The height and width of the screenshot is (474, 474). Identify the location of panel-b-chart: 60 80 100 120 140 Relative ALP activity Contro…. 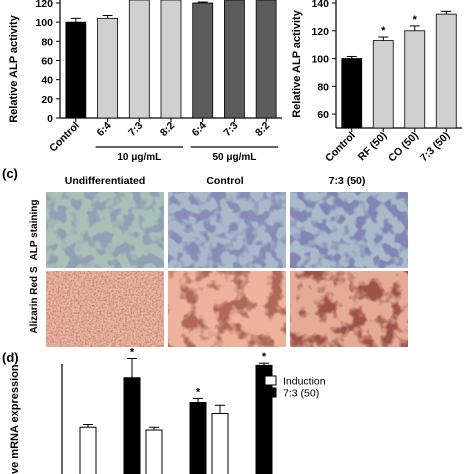
(376, 82).